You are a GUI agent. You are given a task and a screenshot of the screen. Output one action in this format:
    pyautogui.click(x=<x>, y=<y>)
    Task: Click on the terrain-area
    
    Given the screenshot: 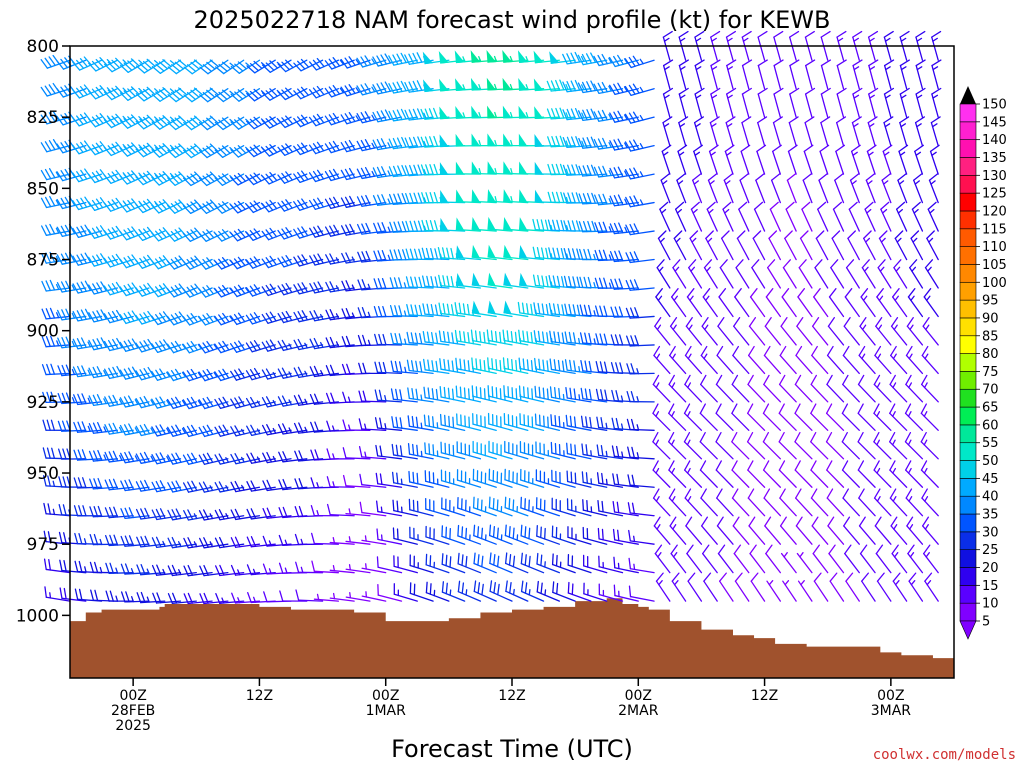 What is the action you would take?
    pyautogui.click(x=512, y=638)
    